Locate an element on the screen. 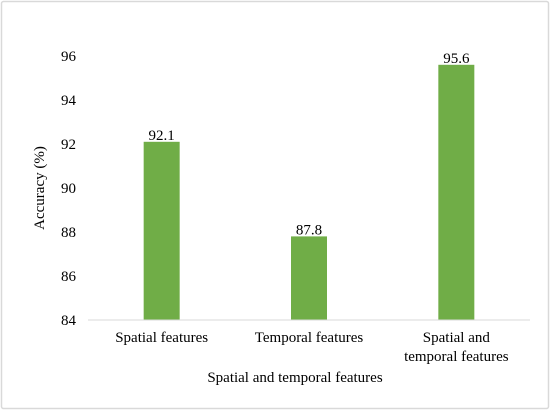 The height and width of the screenshot is (415, 550). bar-value-label: 95.6 is located at coordinates (456, 59).